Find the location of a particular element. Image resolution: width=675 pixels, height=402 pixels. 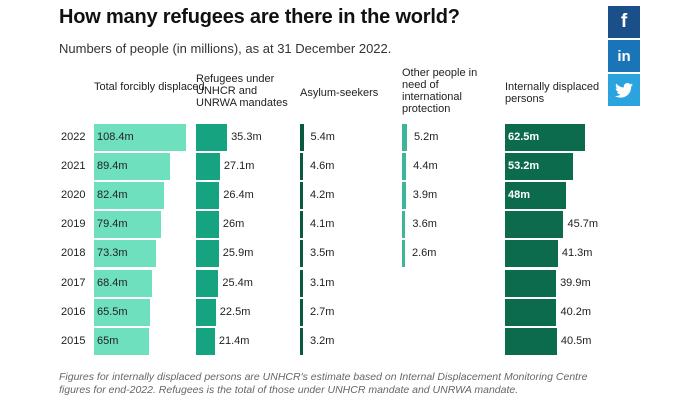

bar-refugees-under-unhcr-and-2015 is located at coordinates (205, 341).